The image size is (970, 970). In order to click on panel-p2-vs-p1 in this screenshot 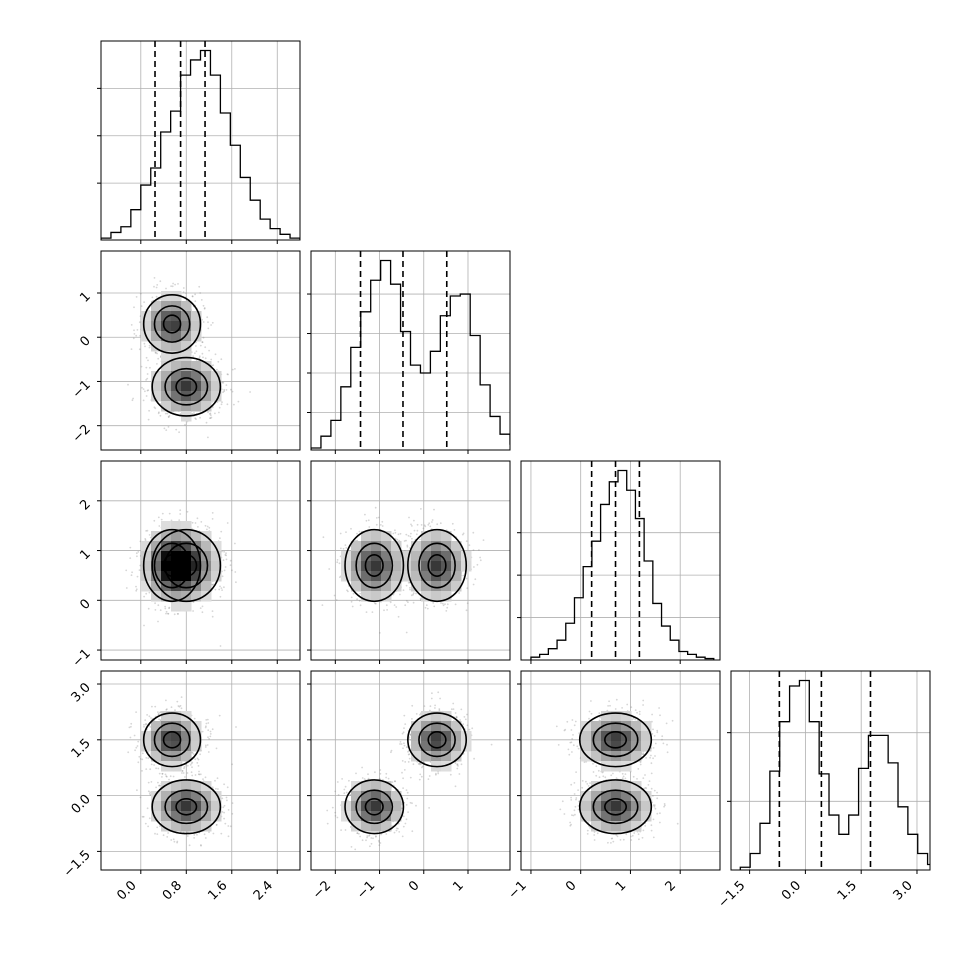, I will do `click(409, 562)`.